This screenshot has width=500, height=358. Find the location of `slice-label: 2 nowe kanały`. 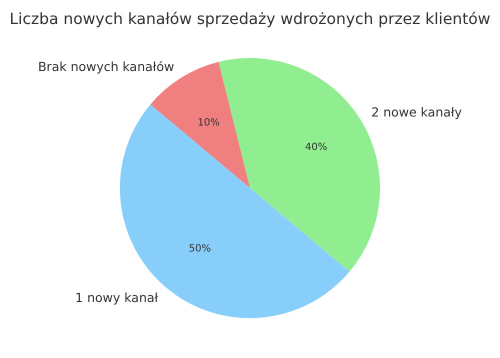

slice-label: 2 nowe kanały is located at coordinates (416, 112).